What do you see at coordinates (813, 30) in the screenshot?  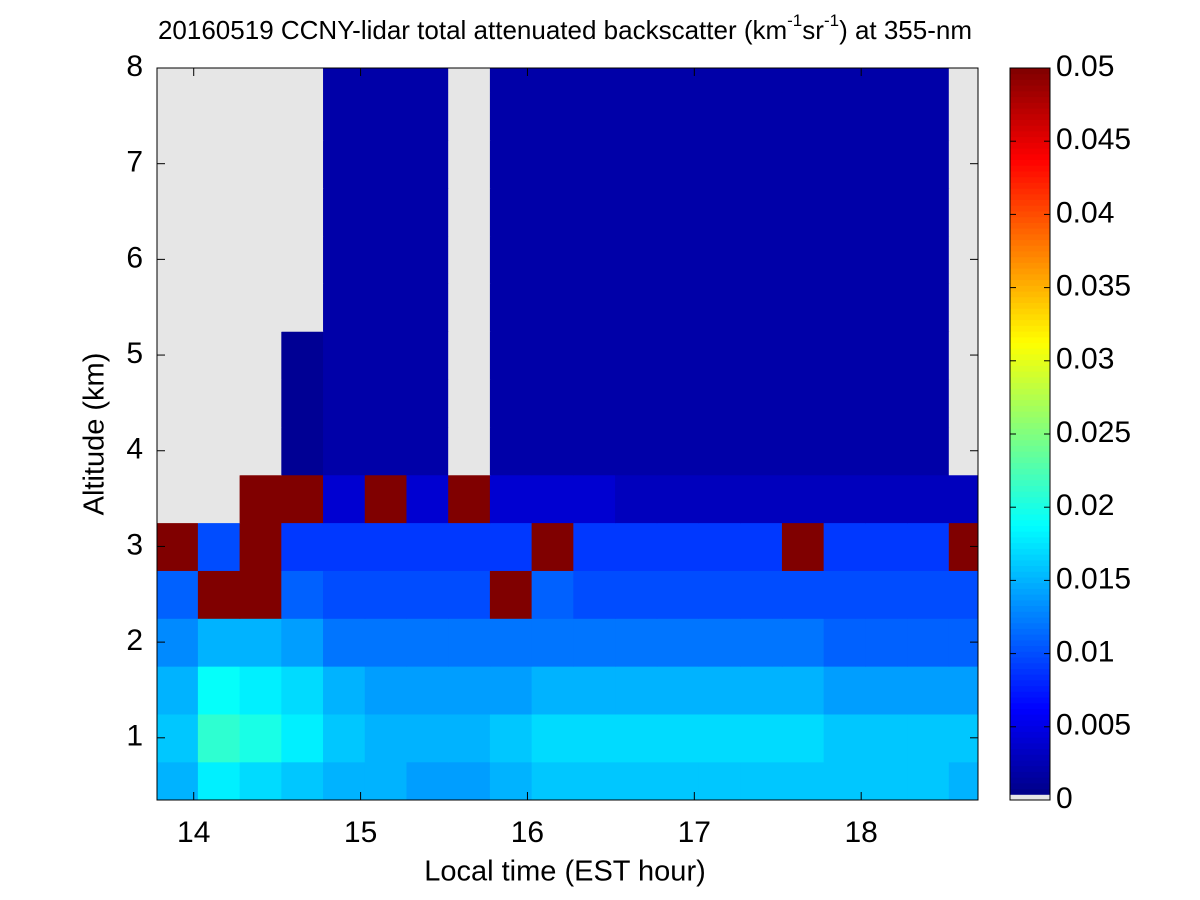 I see `title-part: sr` at bounding box center [813, 30].